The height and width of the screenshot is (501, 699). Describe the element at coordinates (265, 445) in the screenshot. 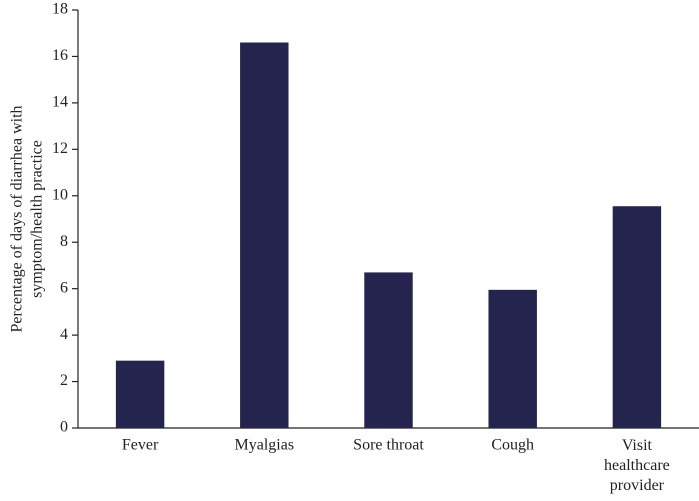

I see `x-tick-label: Myalgias` at that location.